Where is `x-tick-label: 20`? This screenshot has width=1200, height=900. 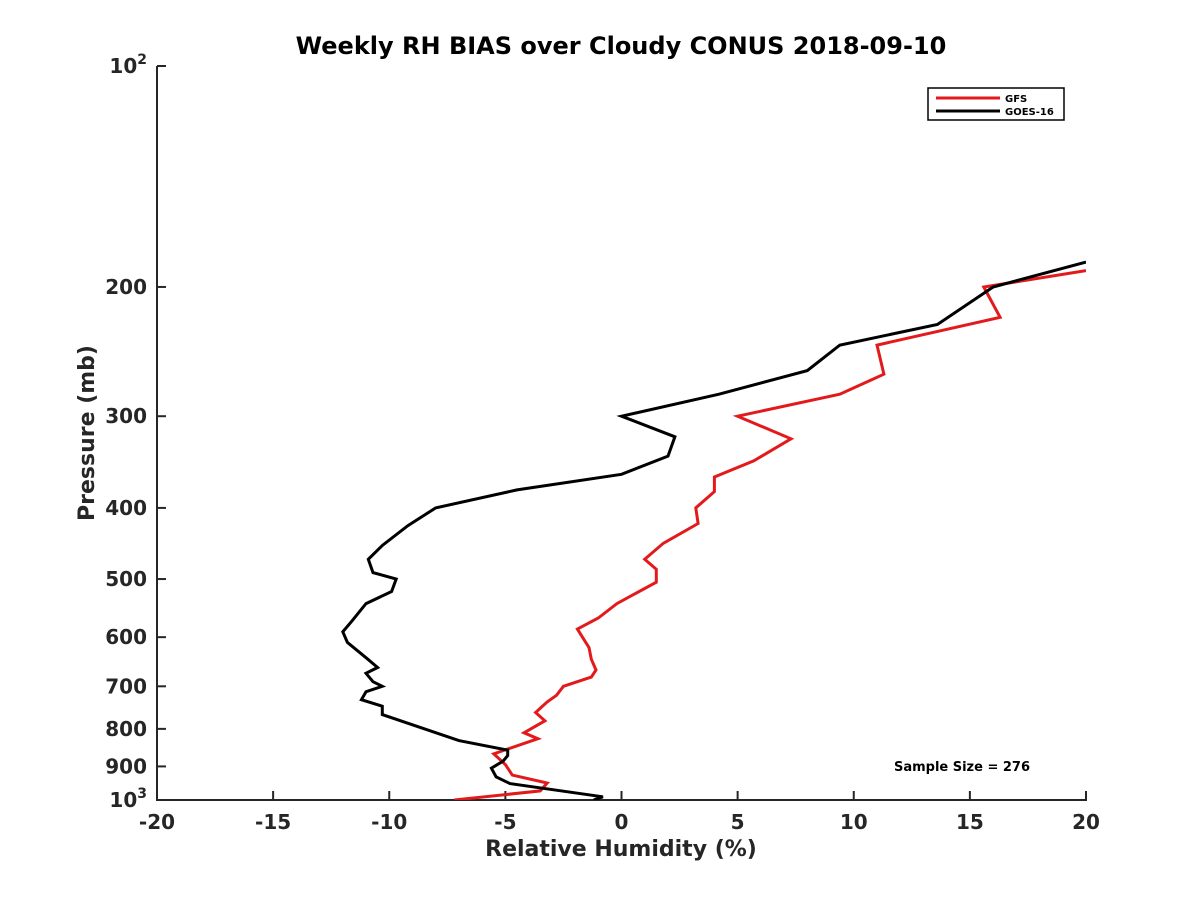 x-tick-label: 20 is located at coordinates (1086, 822).